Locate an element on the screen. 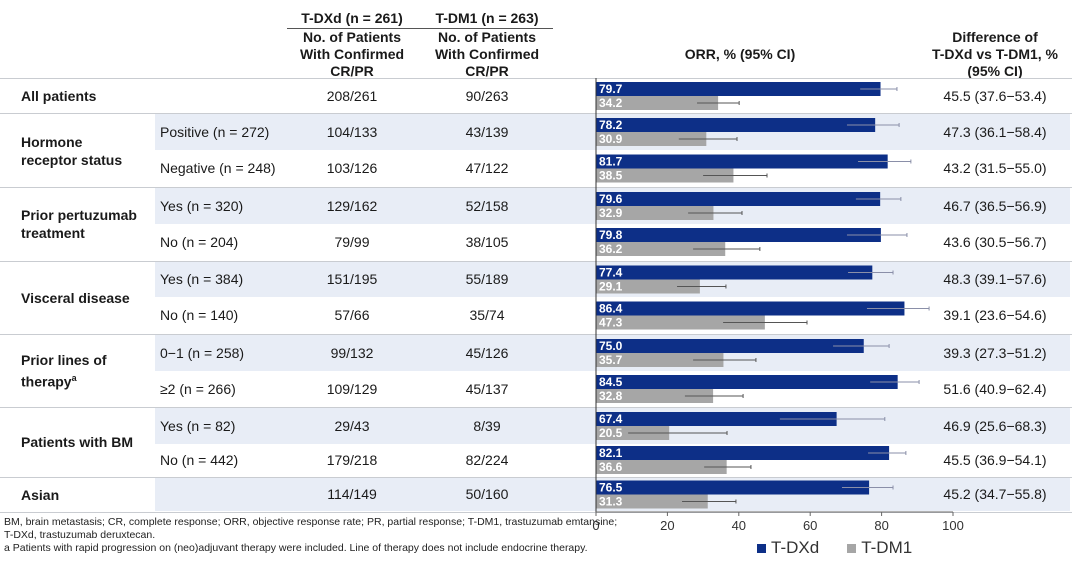 This screenshot has height=565, width=1080. legend: T-DXd T-DM1 is located at coordinates (834, 548).